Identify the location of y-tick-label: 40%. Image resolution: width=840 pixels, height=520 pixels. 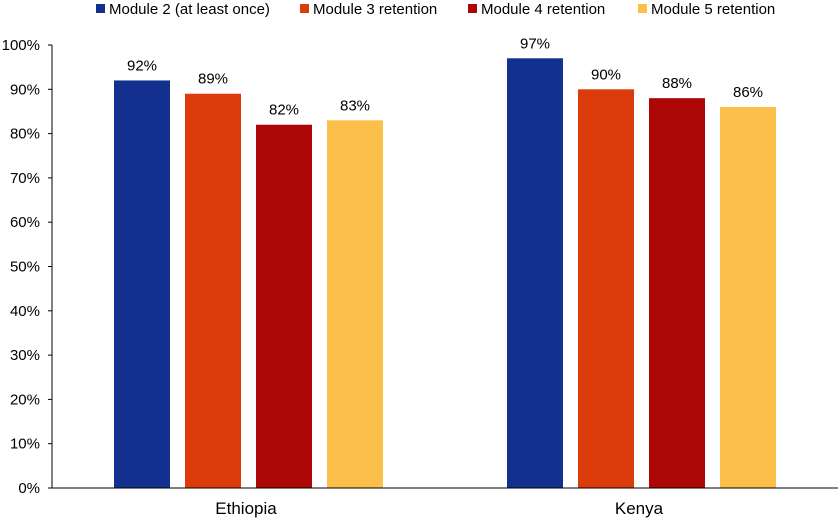
(25, 311).